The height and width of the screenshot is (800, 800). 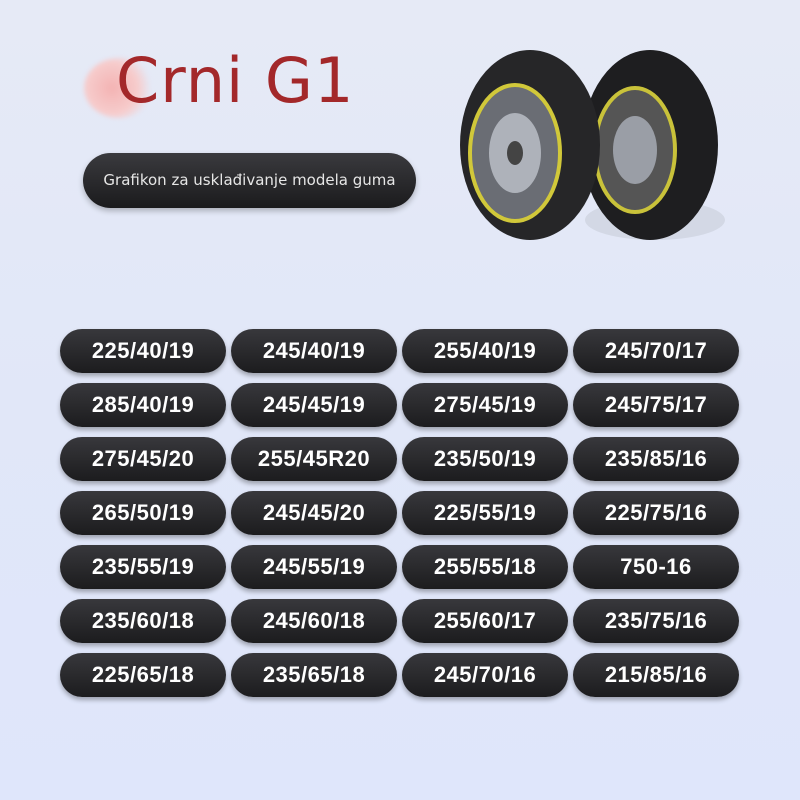 What do you see at coordinates (143, 459) in the screenshot?
I see `tire-size-pill: 275/45/20` at bounding box center [143, 459].